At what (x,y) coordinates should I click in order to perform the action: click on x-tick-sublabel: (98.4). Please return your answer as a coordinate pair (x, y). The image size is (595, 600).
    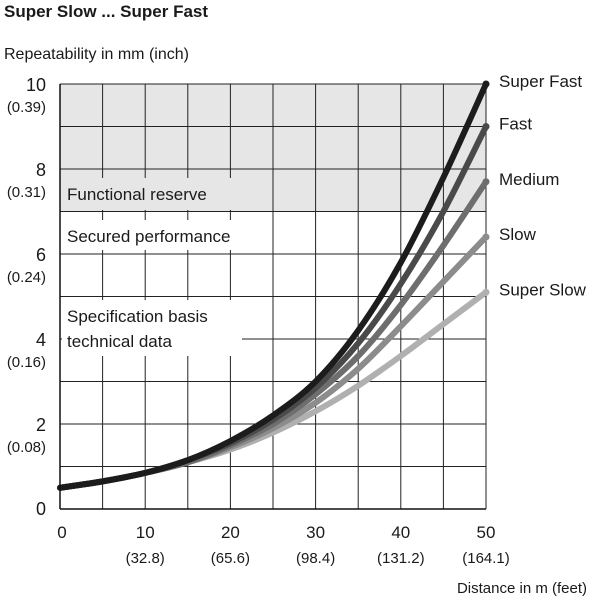
    Looking at the image, I should click on (315, 558).